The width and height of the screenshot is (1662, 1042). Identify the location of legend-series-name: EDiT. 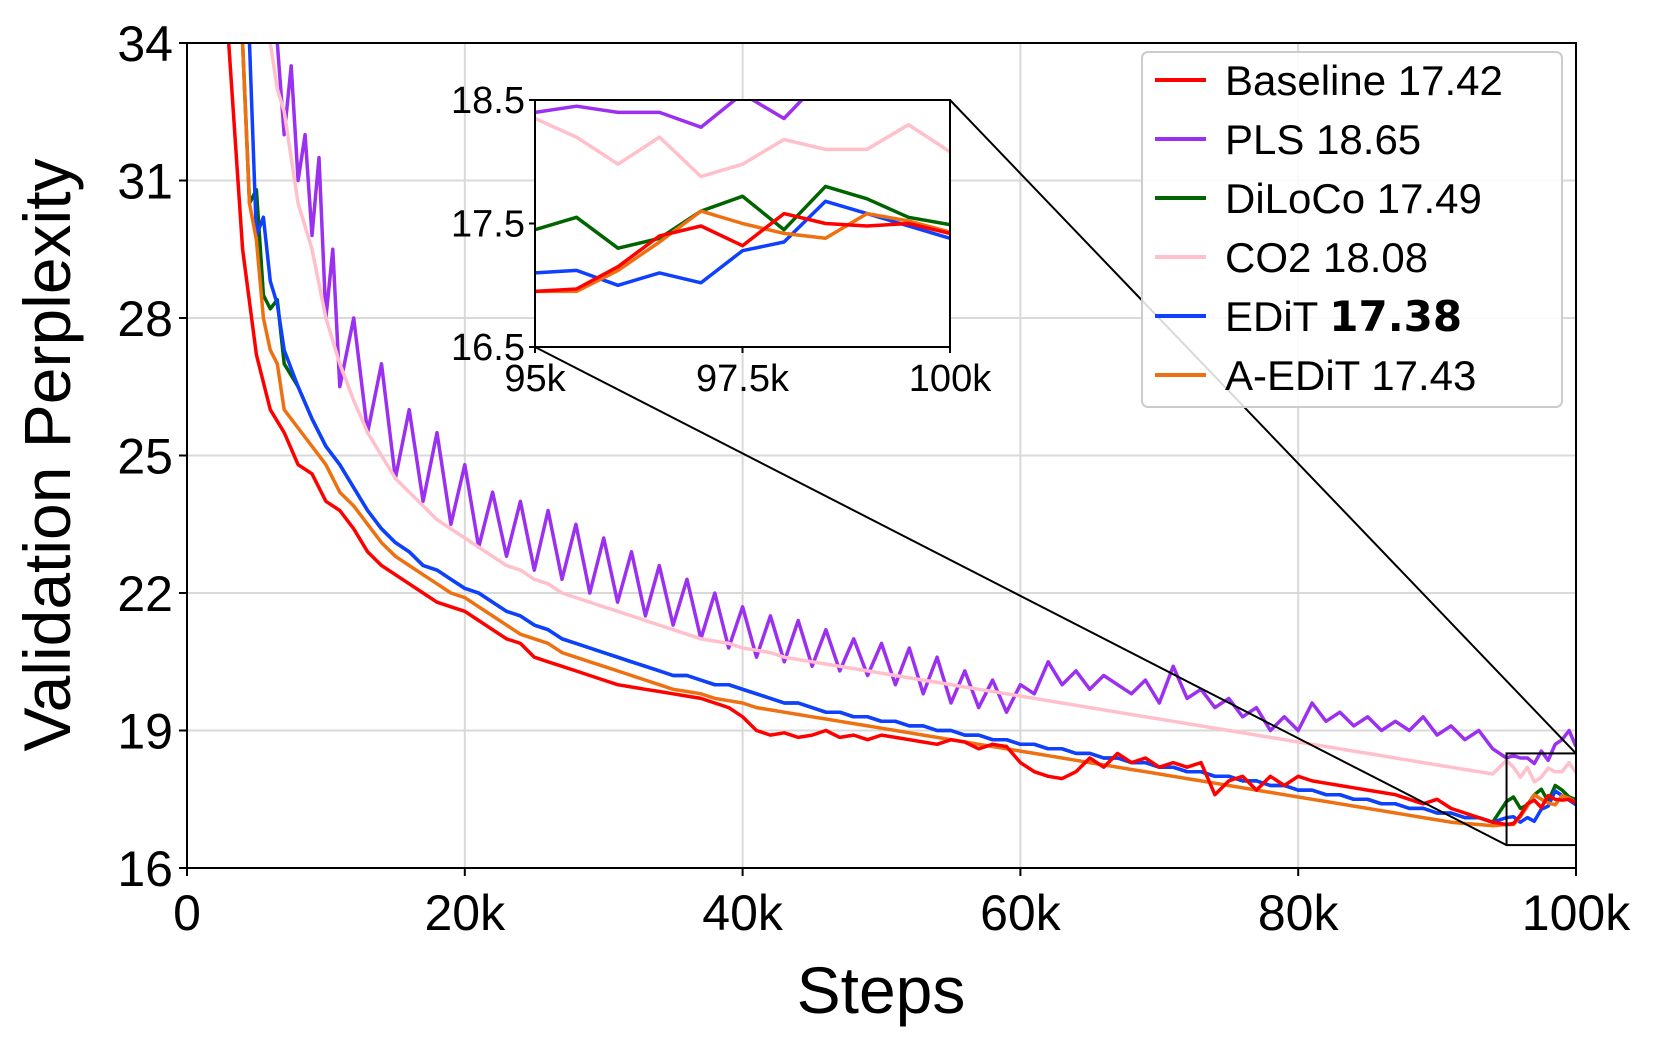
(1277, 316).